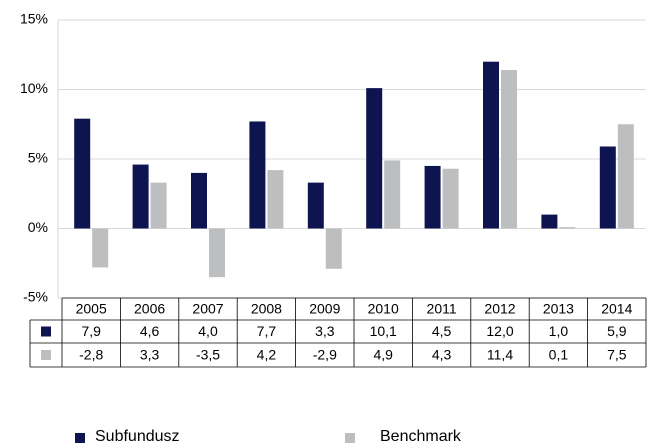  What do you see at coordinates (617, 355) in the screenshot?
I see `table-value: 7,5` at bounding box center [617, 355].